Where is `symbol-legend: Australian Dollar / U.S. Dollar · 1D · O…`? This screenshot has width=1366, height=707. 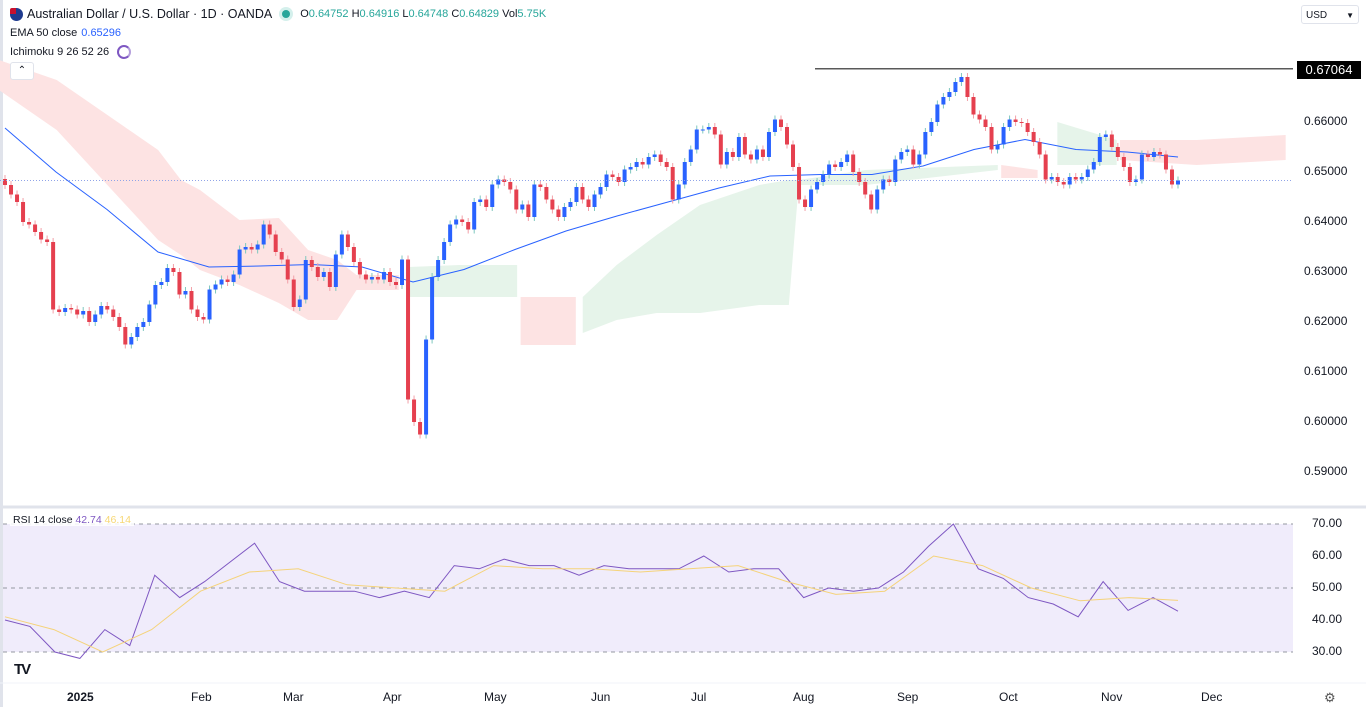 symbol-legend: Australian Dollar / U.S. Dollar · 1D · O… is located at coordinates (278, 14).